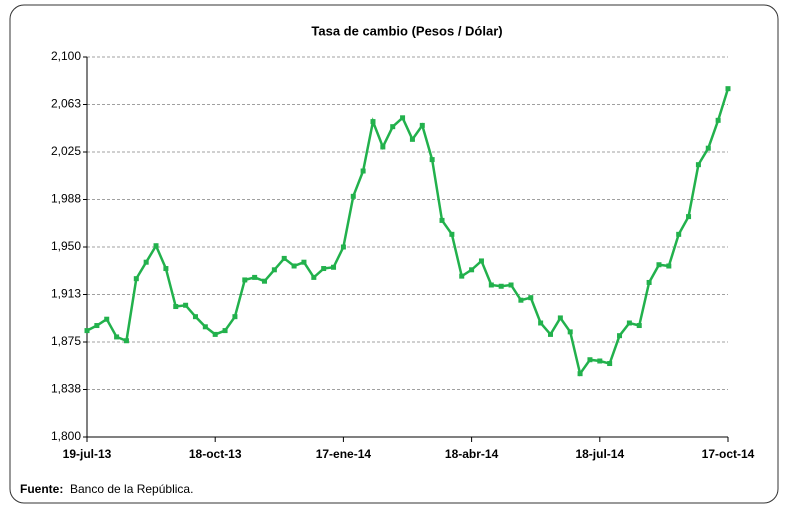 The height and width of the screenshot is (510, 786). I want to click on y-tick-label: 1,800, so click(66, 436).